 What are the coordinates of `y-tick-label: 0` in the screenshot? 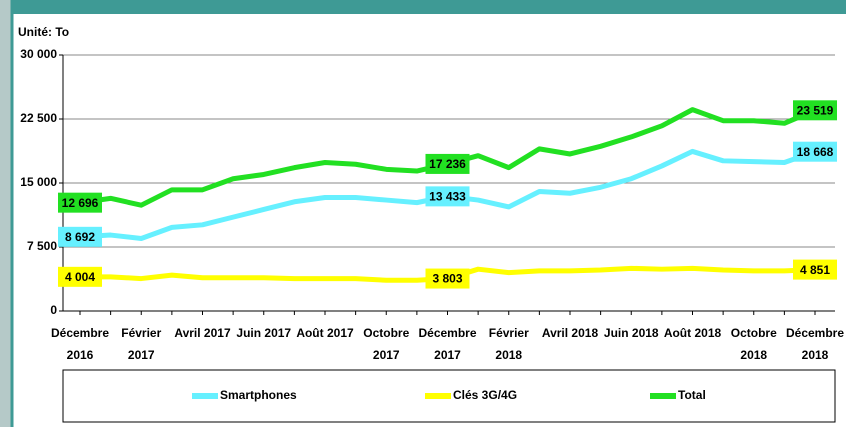 It's located at (53, 310).